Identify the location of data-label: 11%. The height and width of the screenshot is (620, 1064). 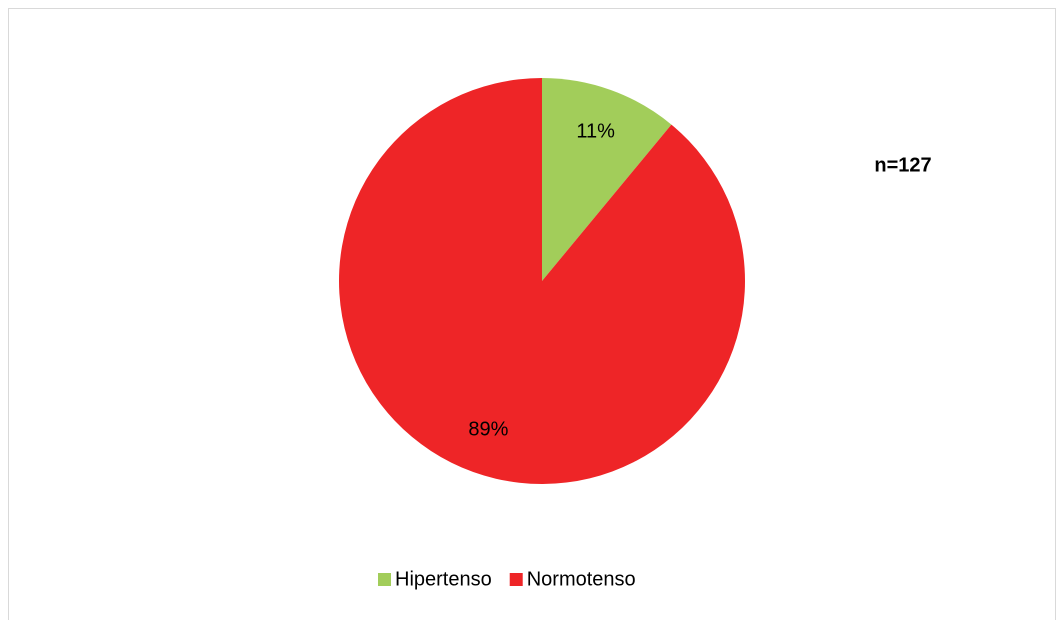
(595, 131).